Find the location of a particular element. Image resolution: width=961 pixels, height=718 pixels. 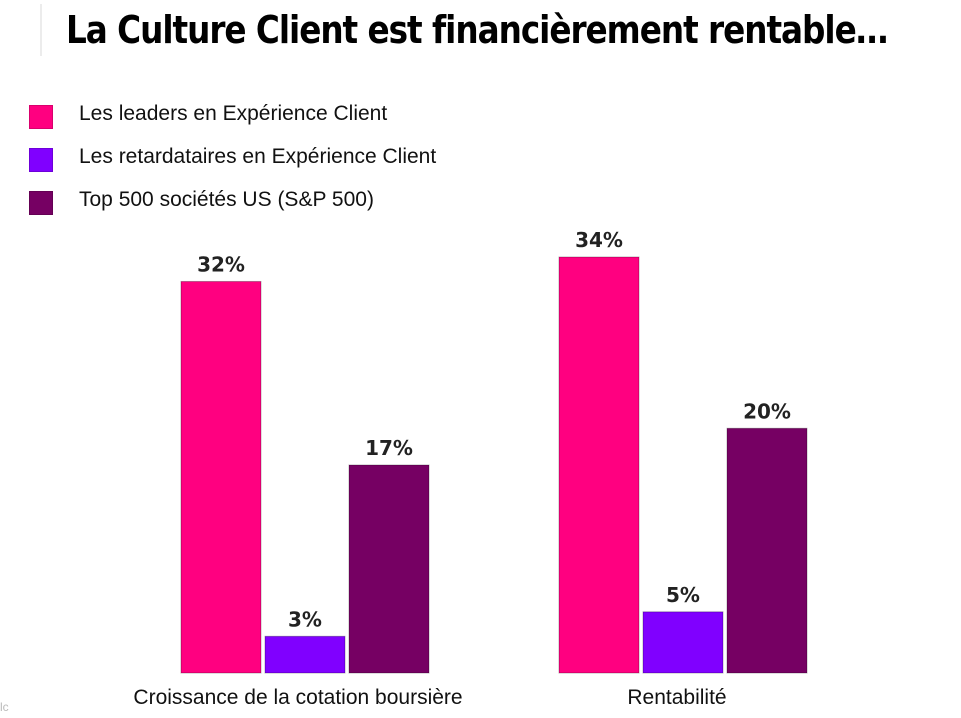

legend-swatch-laggards is located at coordinates (41, 159).